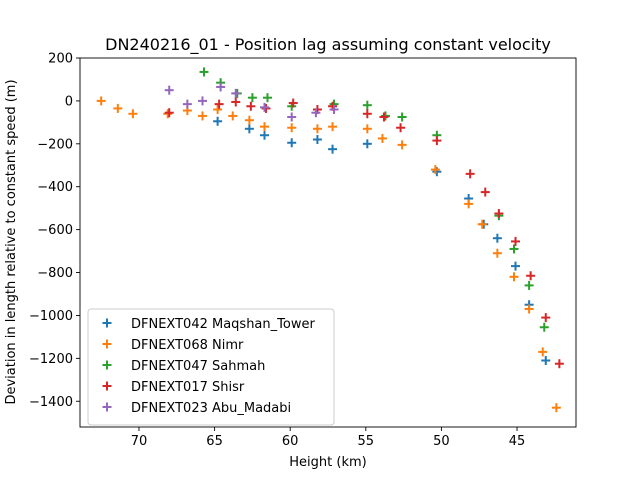  Describe the element at coordinates (290, 441) in the screenshot. I see `x-tick-label: 60` at that location.